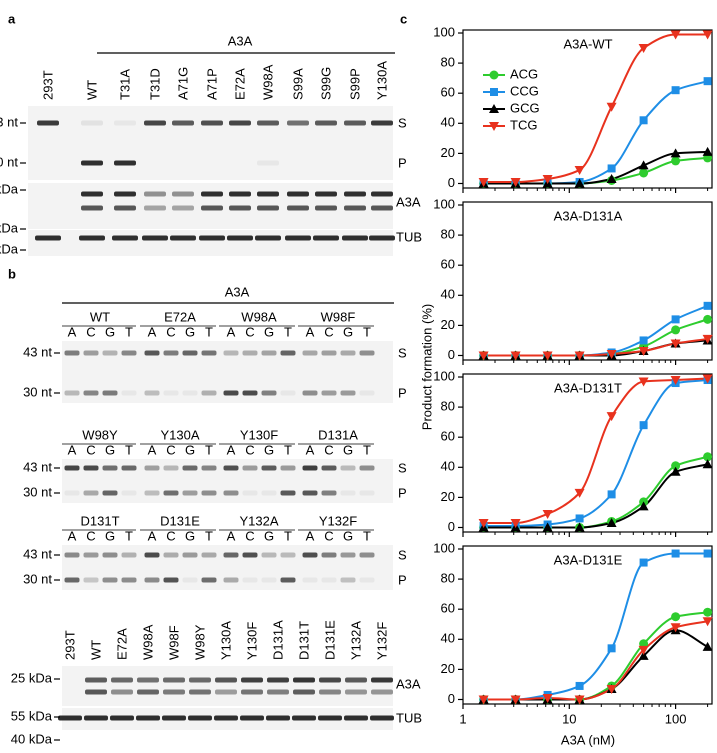 The width and height of the screenshot is (717, 753). I want to click on size-marker: 25 kDa, so click(9, 188).